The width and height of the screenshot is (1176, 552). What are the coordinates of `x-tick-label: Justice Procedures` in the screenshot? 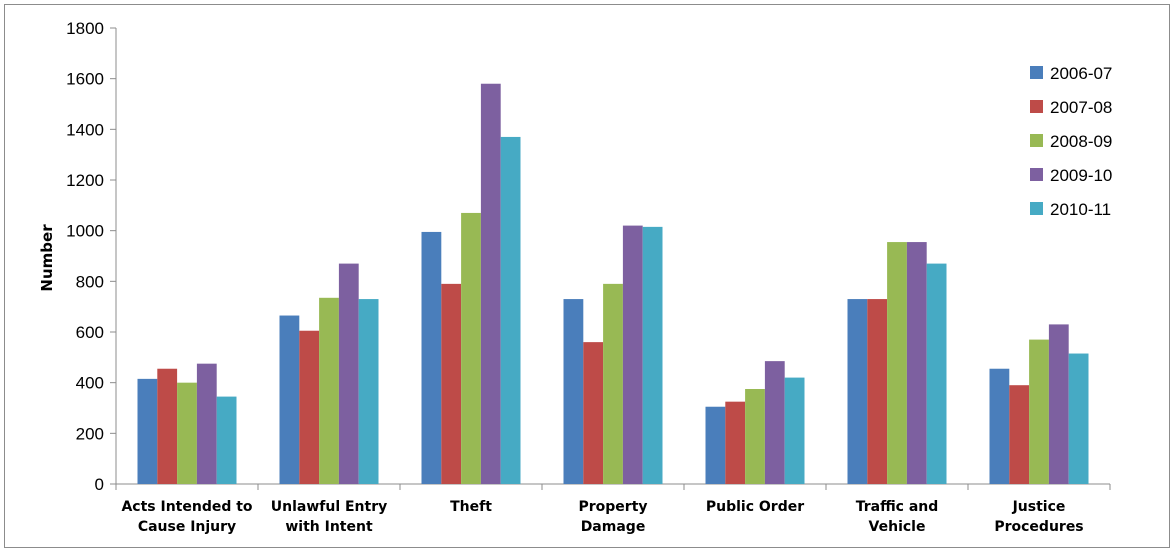 It's located at (1038, 517).